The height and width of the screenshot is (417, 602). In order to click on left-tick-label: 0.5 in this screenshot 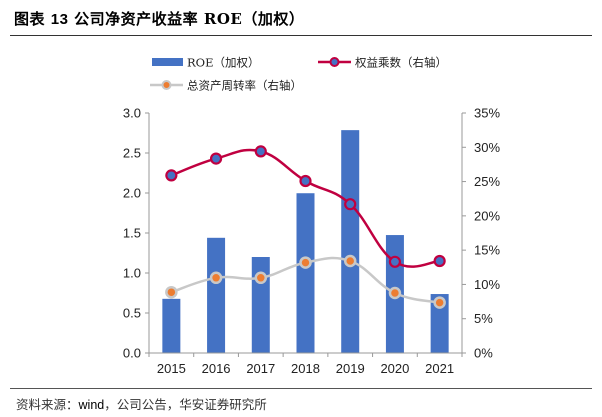, I will do `click(132, 313)`.